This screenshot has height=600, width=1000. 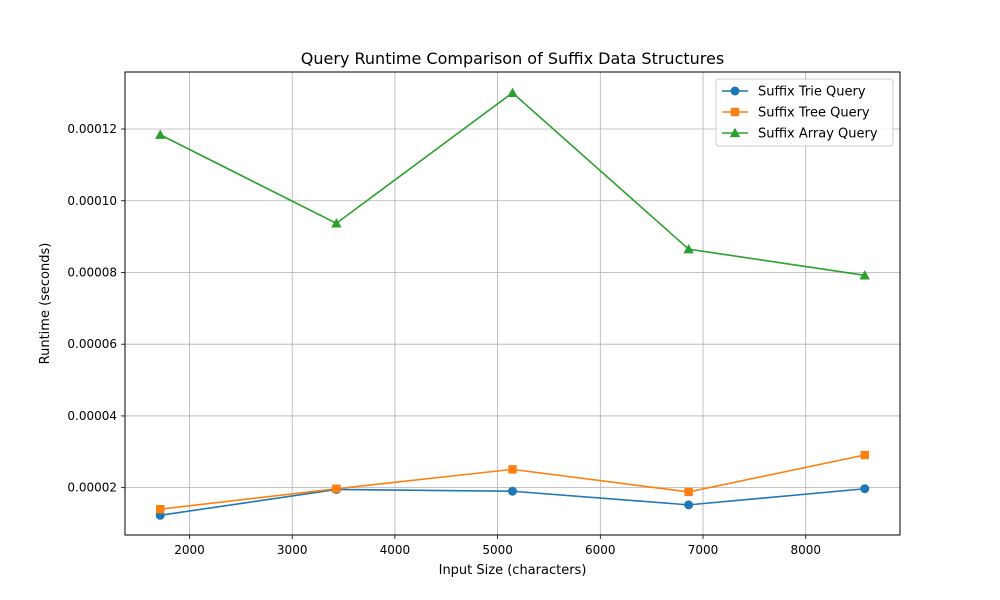 I want to click on legend-box, so click(x=804, y=112).